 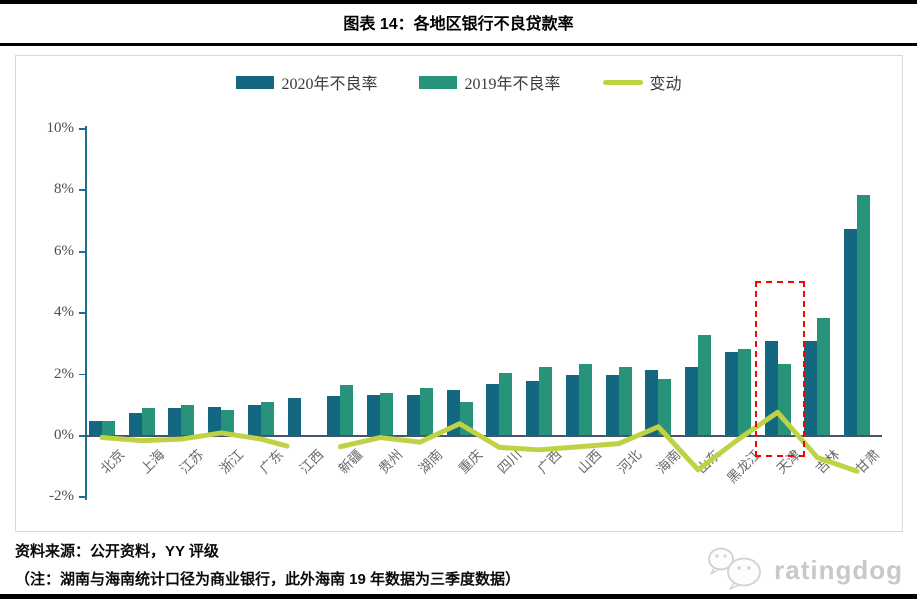 I want to click on legend-line-swatch-icon, so click(x=622, y=82).